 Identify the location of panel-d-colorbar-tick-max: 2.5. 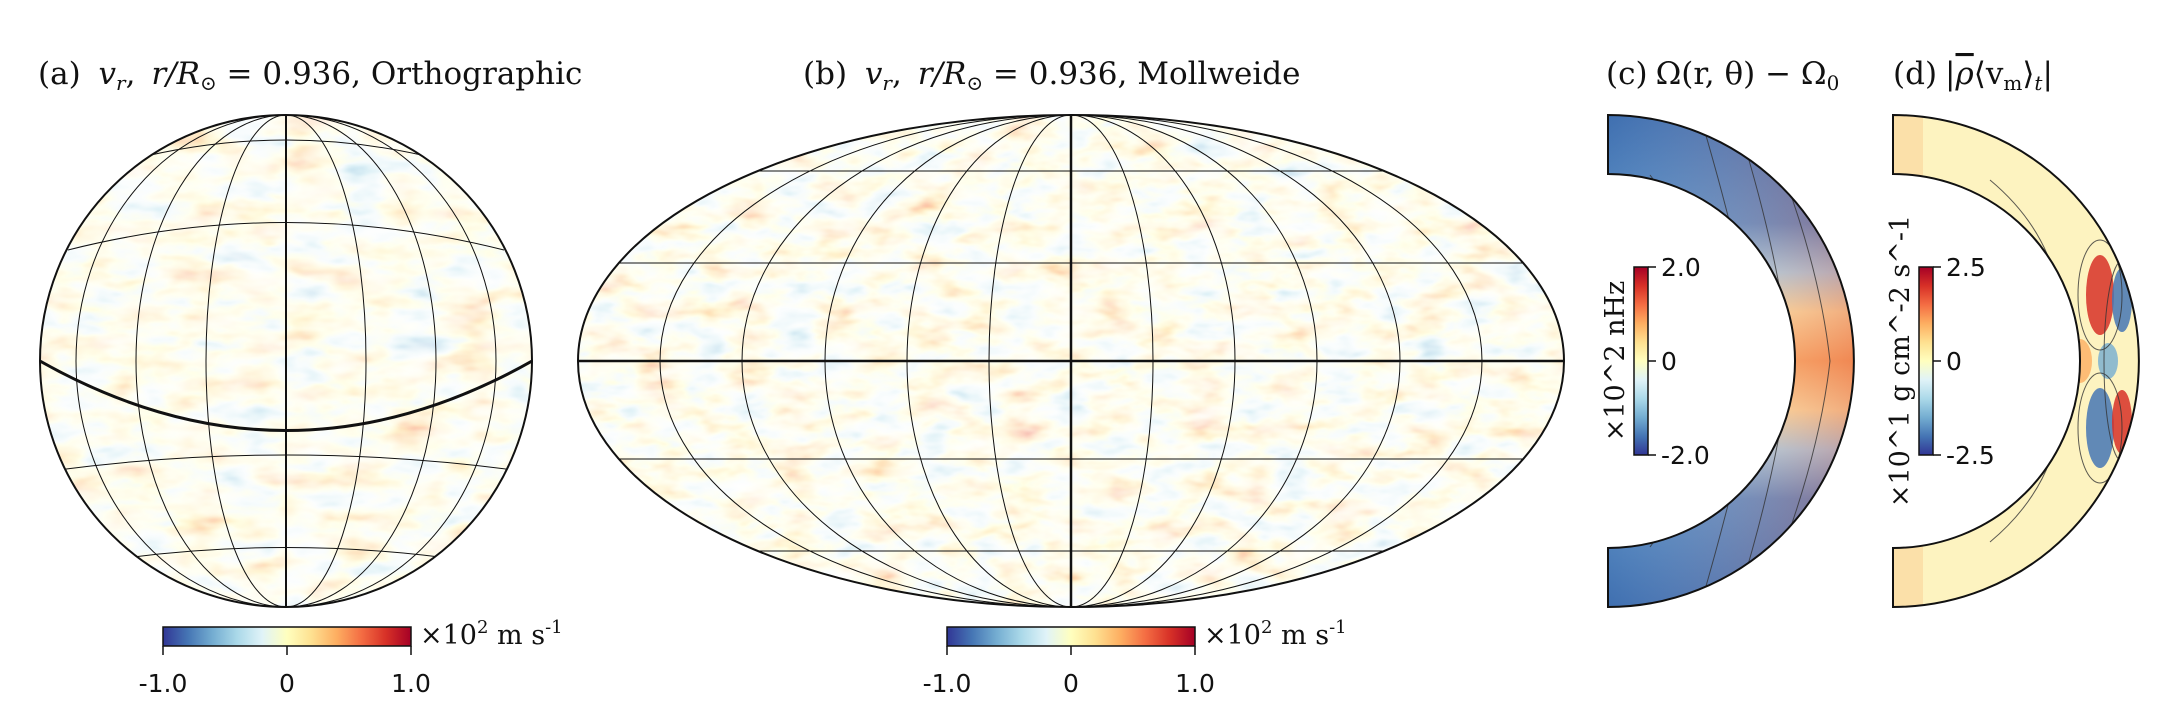
(1966, 267).